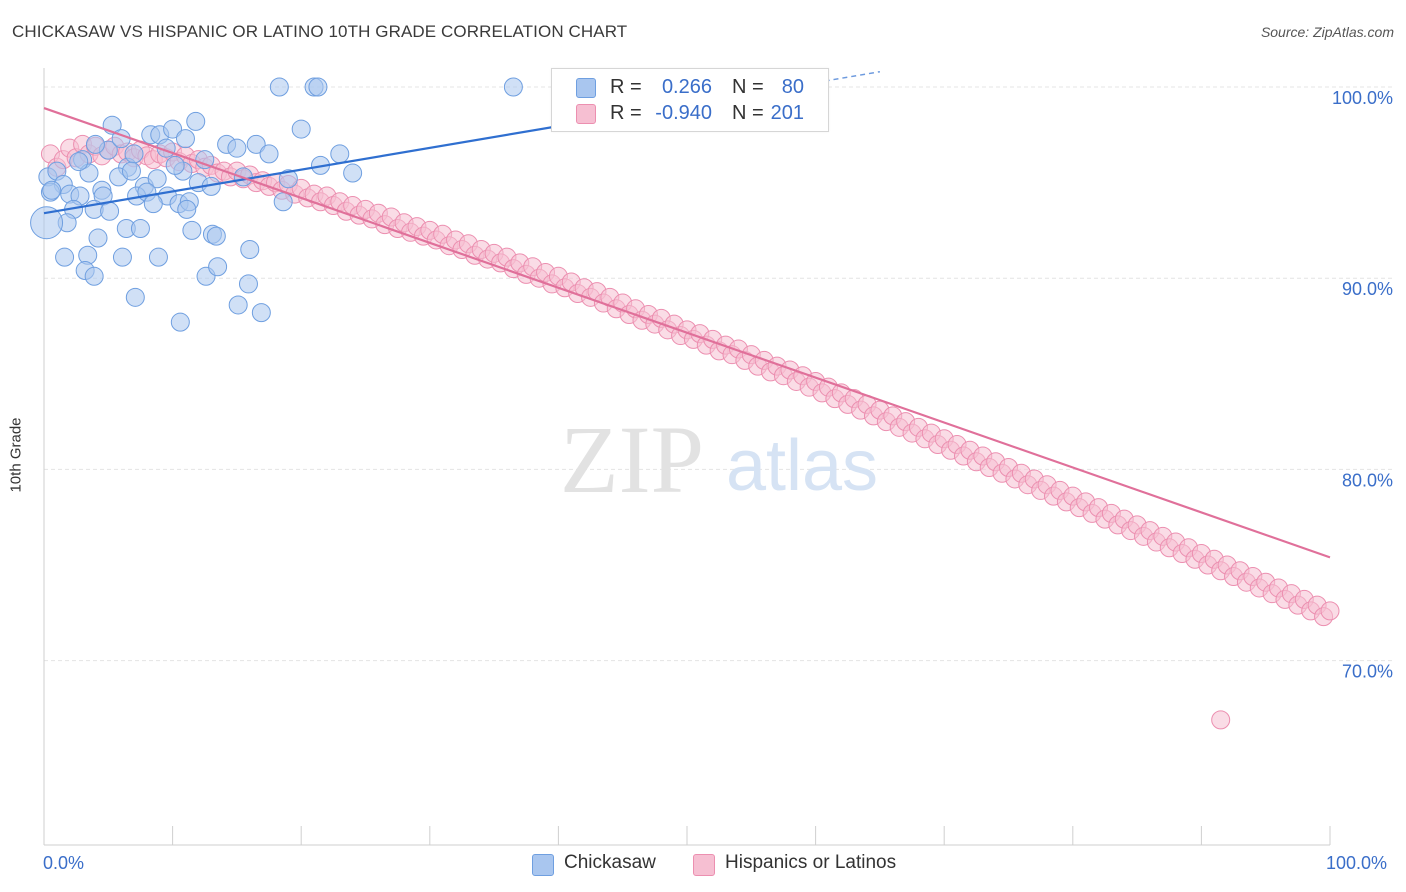 Image resolution: width=1406 pixels, height=892 pixels. What do you see at coordinates (787, 113) in the screenshot?
I see `n-value: 201` at bounding box center [787, 113].